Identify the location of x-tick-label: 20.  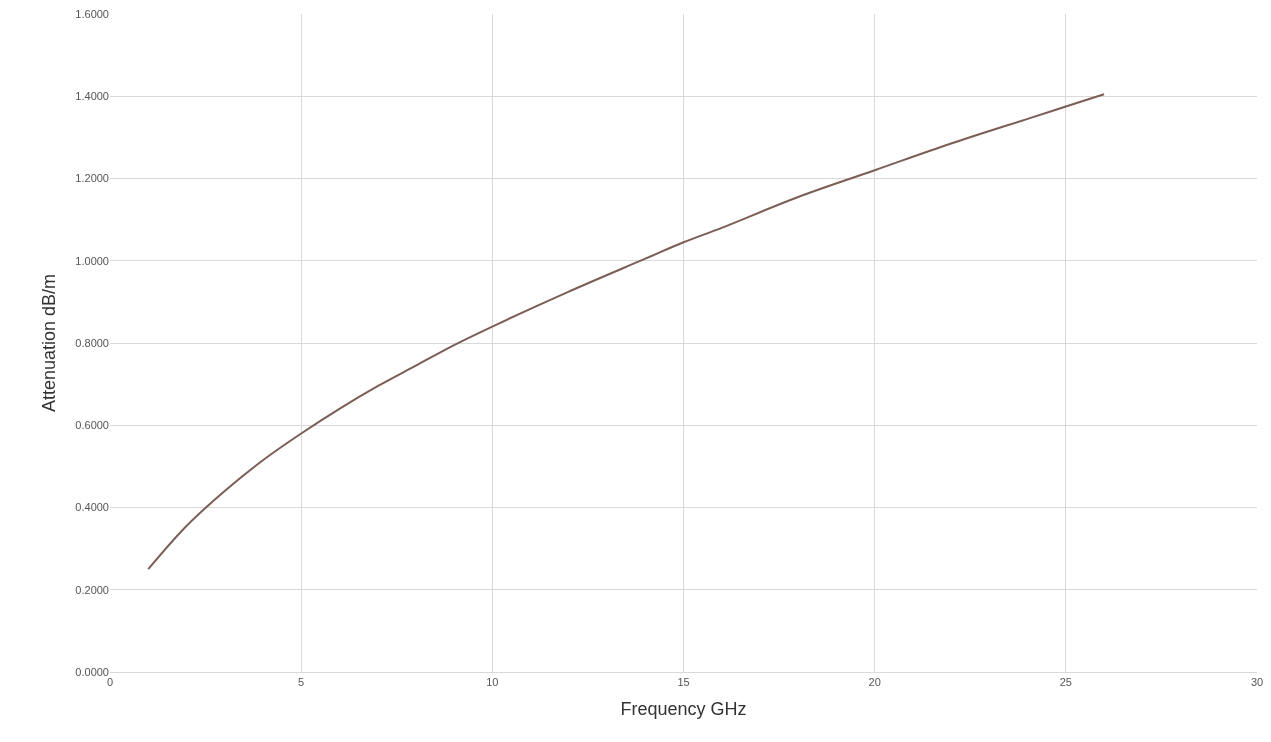
(874, 682).